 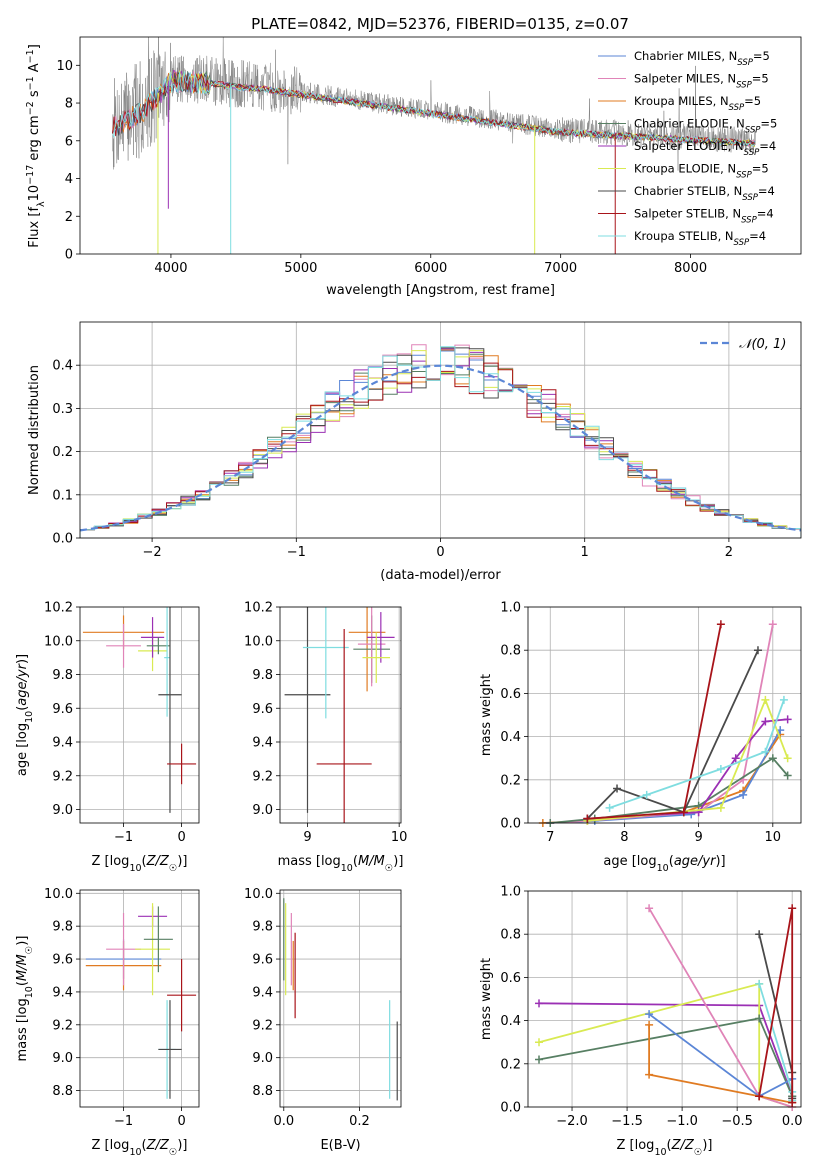 What do you see at coordinates (539, 1042) in the screenshot?
I see `weight-vs-z-marker-kroupa-elodie` at bounding box center [539, 1042].